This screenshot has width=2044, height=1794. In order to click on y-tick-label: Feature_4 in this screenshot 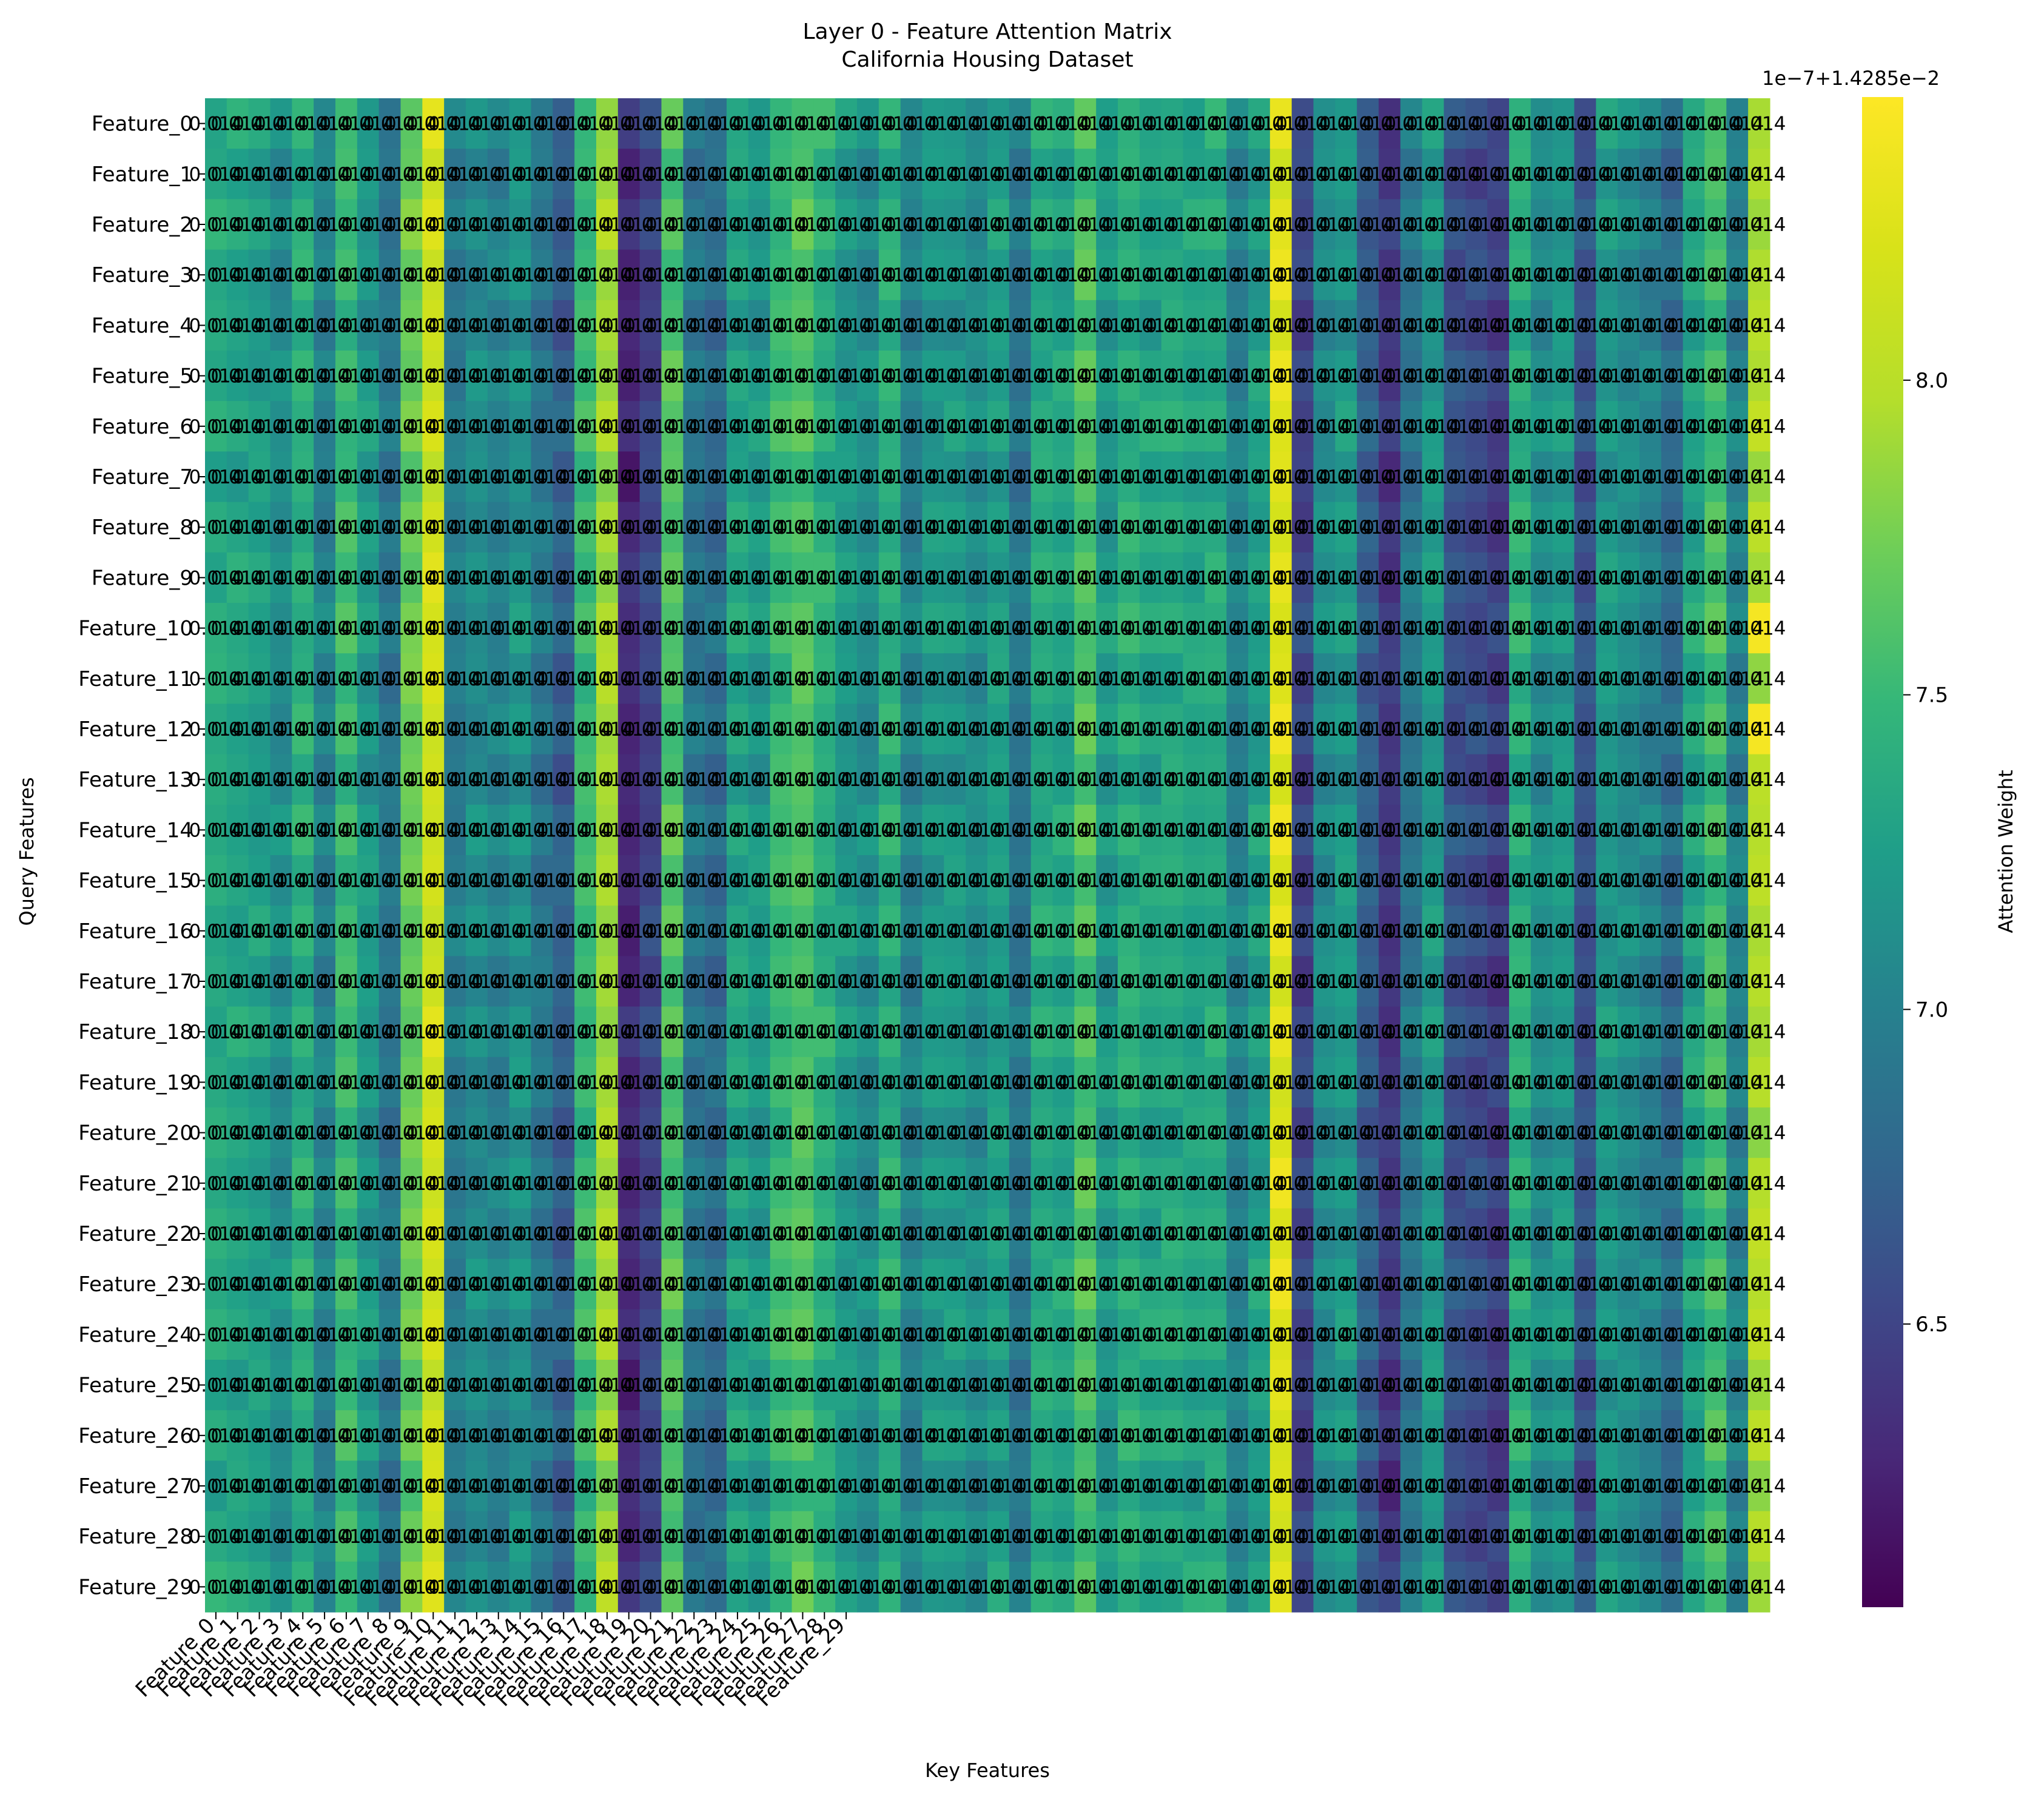, I will do `click(142, 326)`.